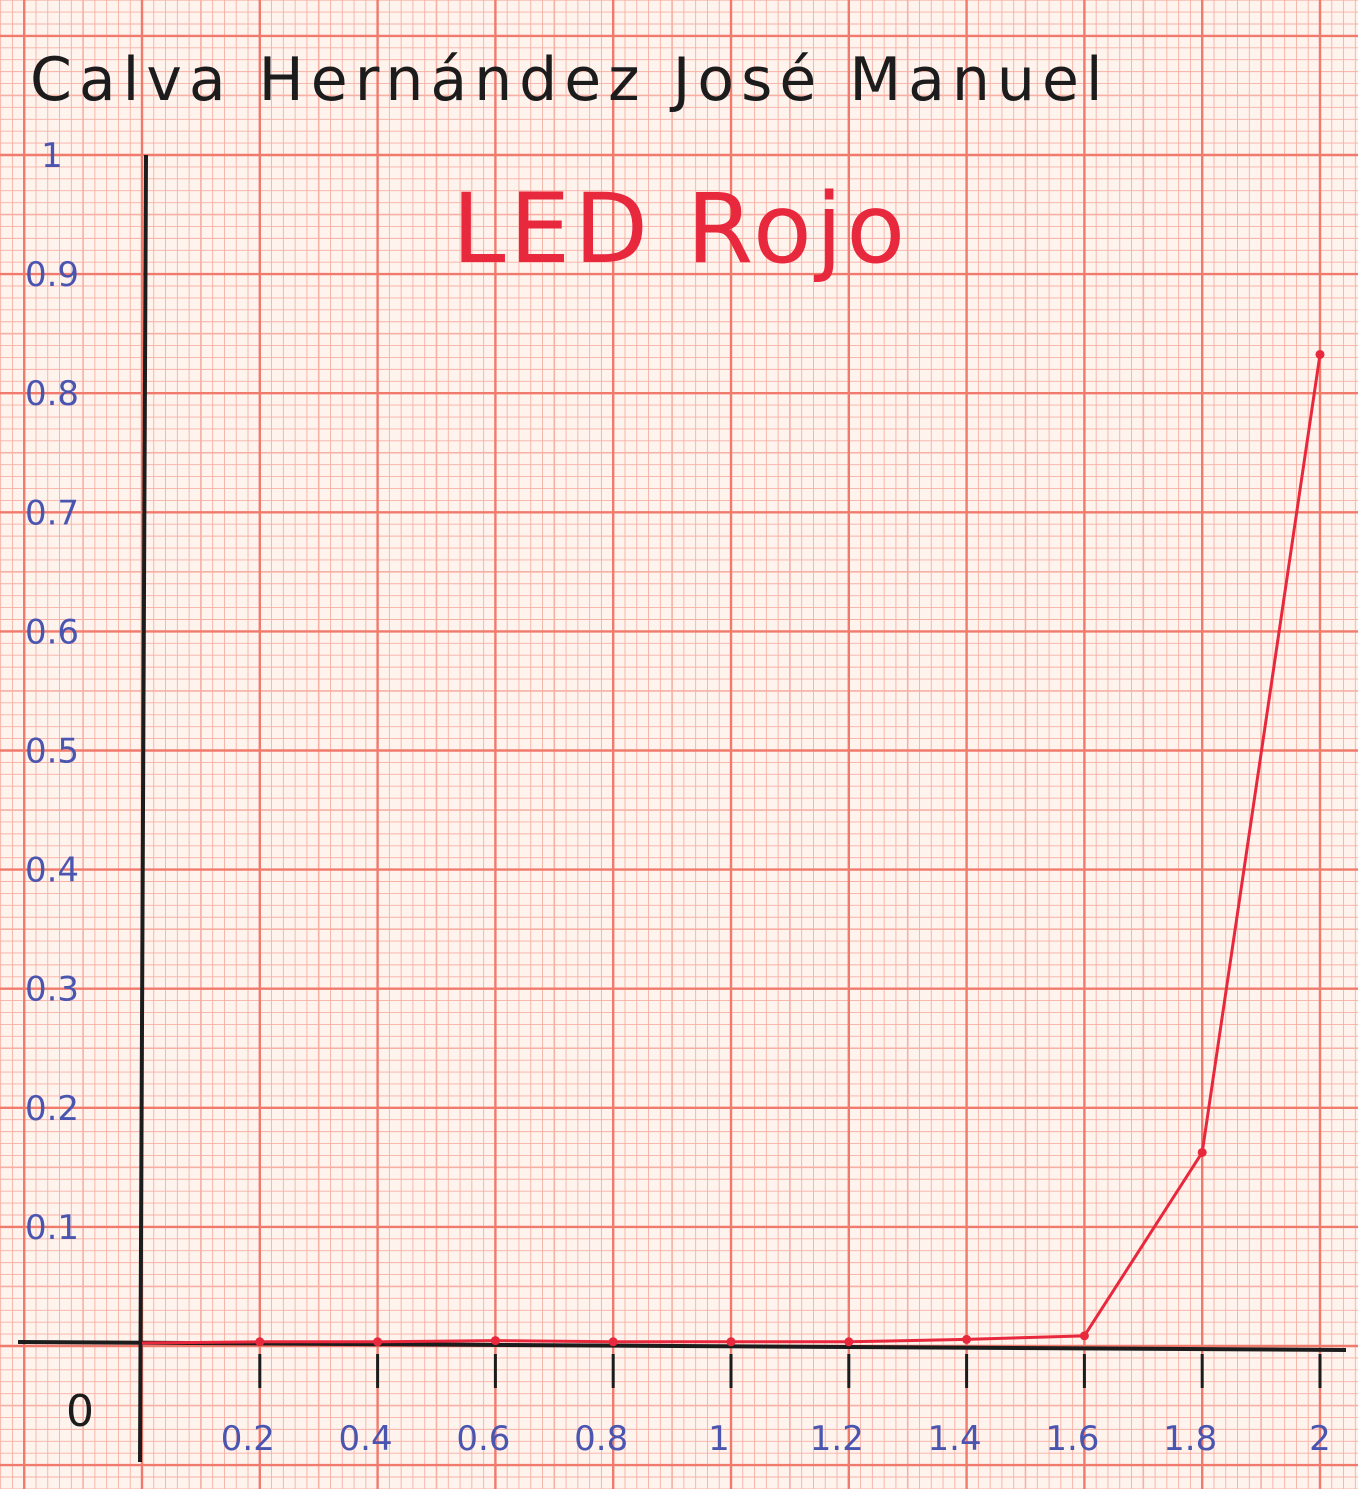 The width and height of the screenshot is (1358, 1489). I want to click on origin-label: 0, so click(80, 1411).